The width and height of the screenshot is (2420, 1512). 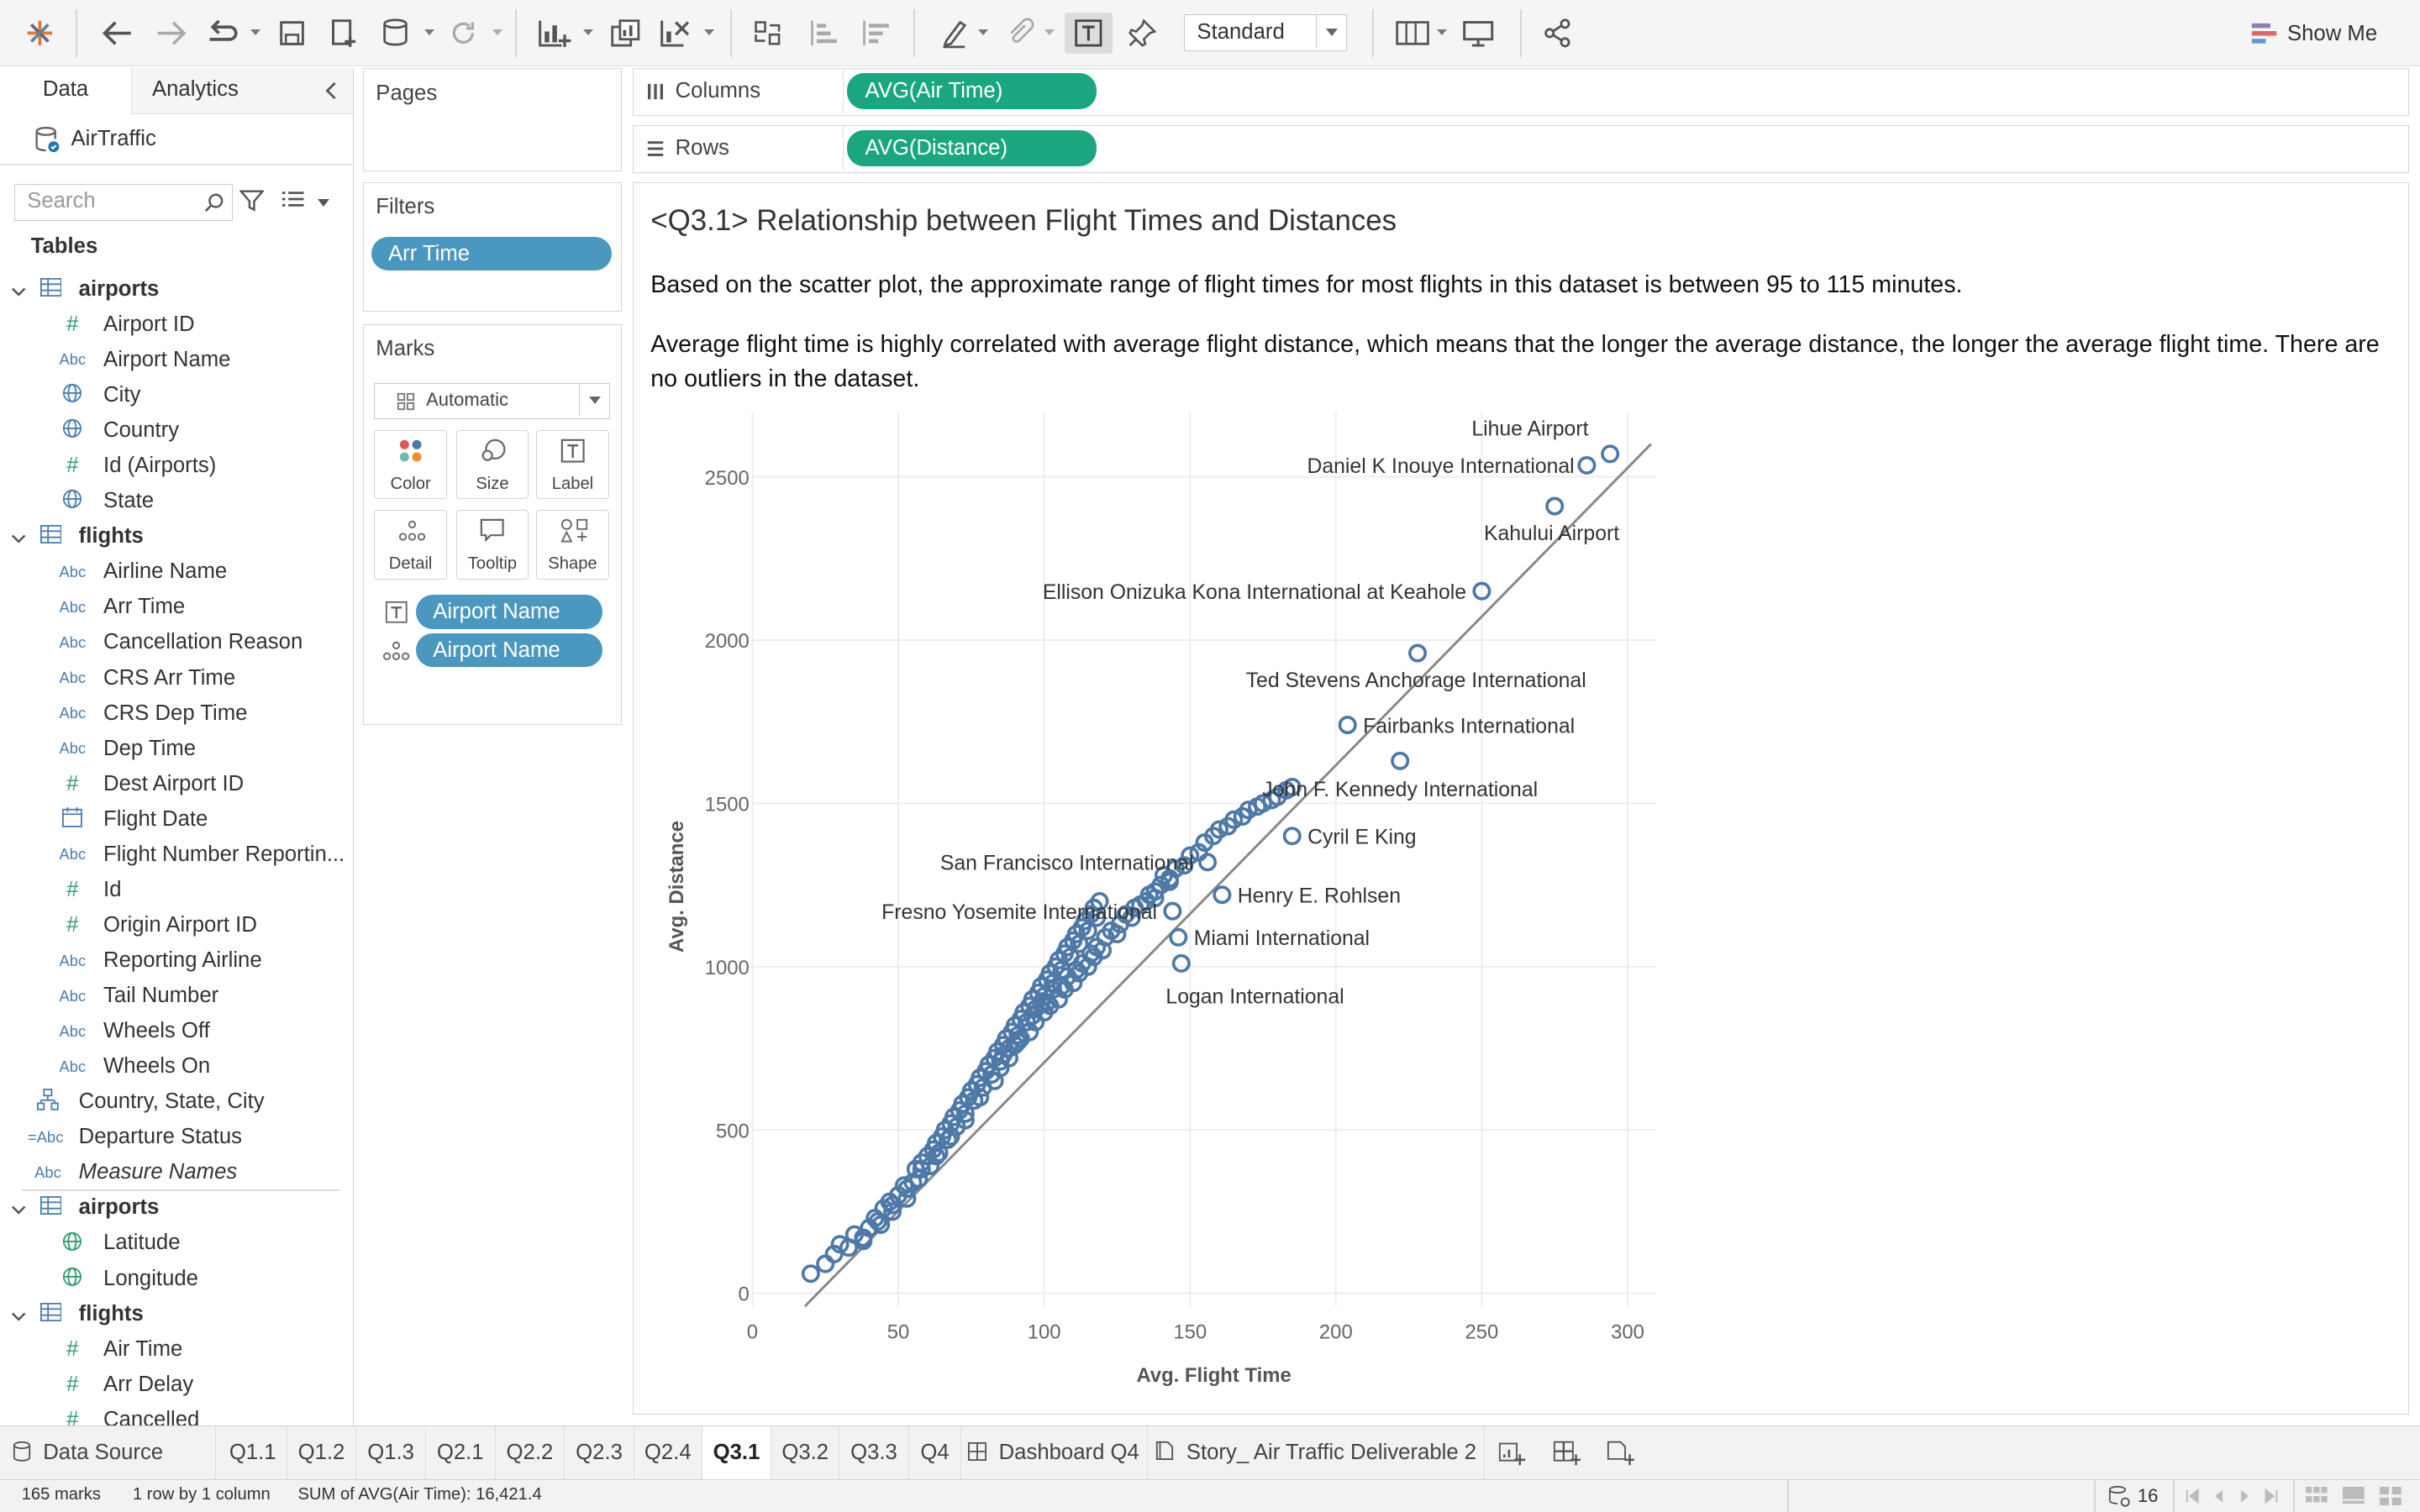 I want to click on presentation-mode-icon, so click(x=1479, y=34).